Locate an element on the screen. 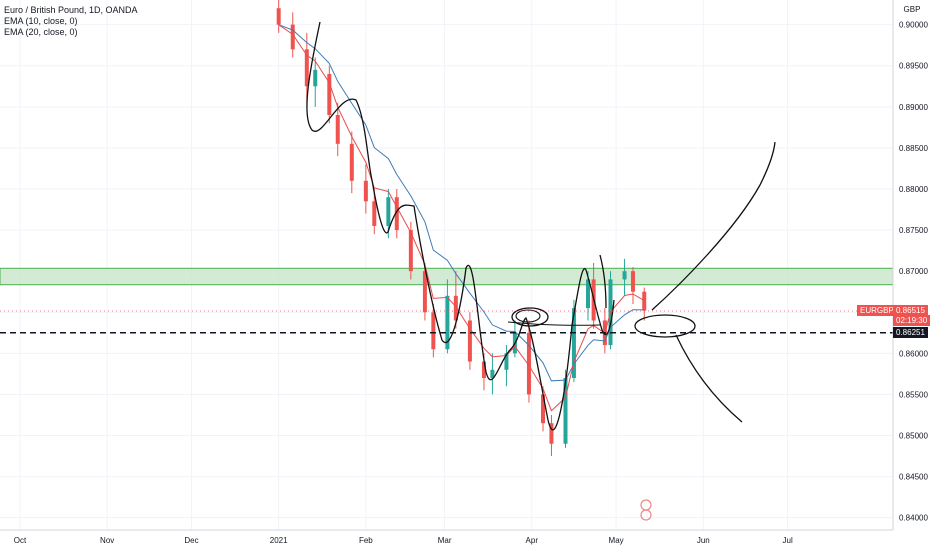 This screenshot has width=932, height=550. level-price-tag: 0.86251 is located at coordinates (910, 332).